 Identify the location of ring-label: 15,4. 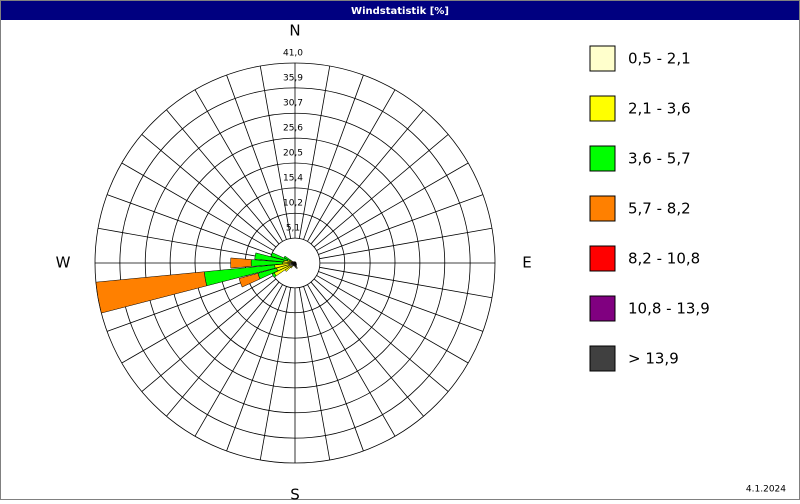
(293, 178).